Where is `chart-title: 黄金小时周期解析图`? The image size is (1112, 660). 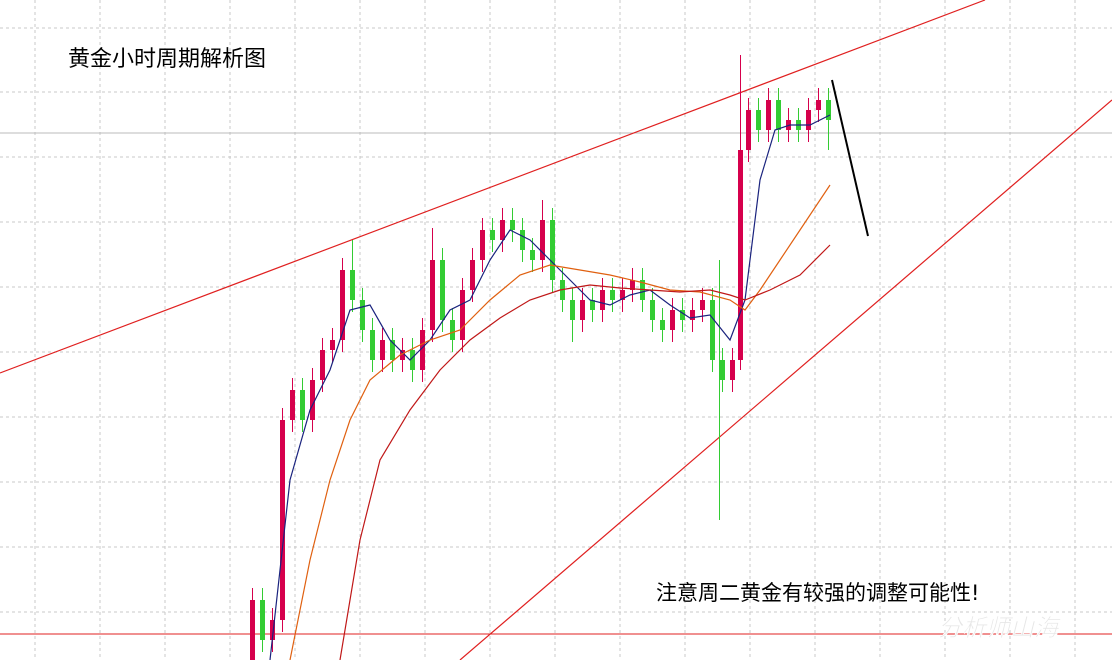 chart-title: 黄金小时周期解析图 is located at coordinates (167, 59).